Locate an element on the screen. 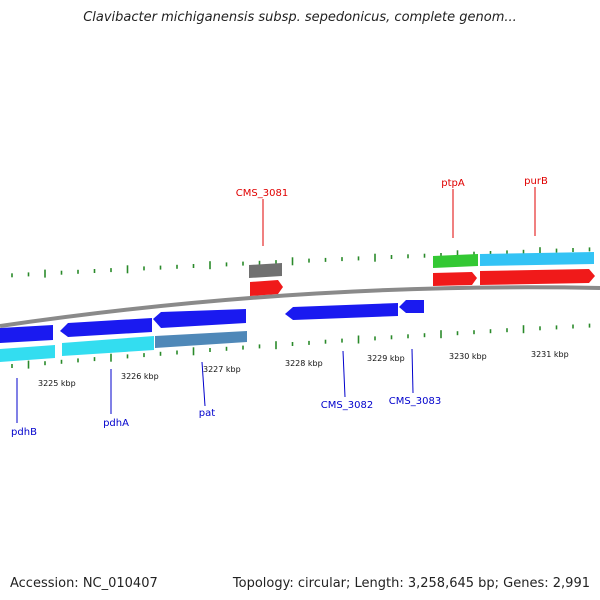 Image resolution: width=600 pixels, height=600 pixels. scale-label: 3229 kbp is located at coordinates (386, 358).